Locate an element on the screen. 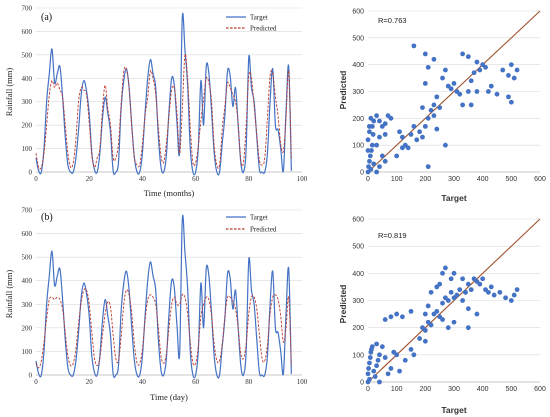 The image size is (550, 417). x-tick-label: 400 is located at coordinates (483, 389).